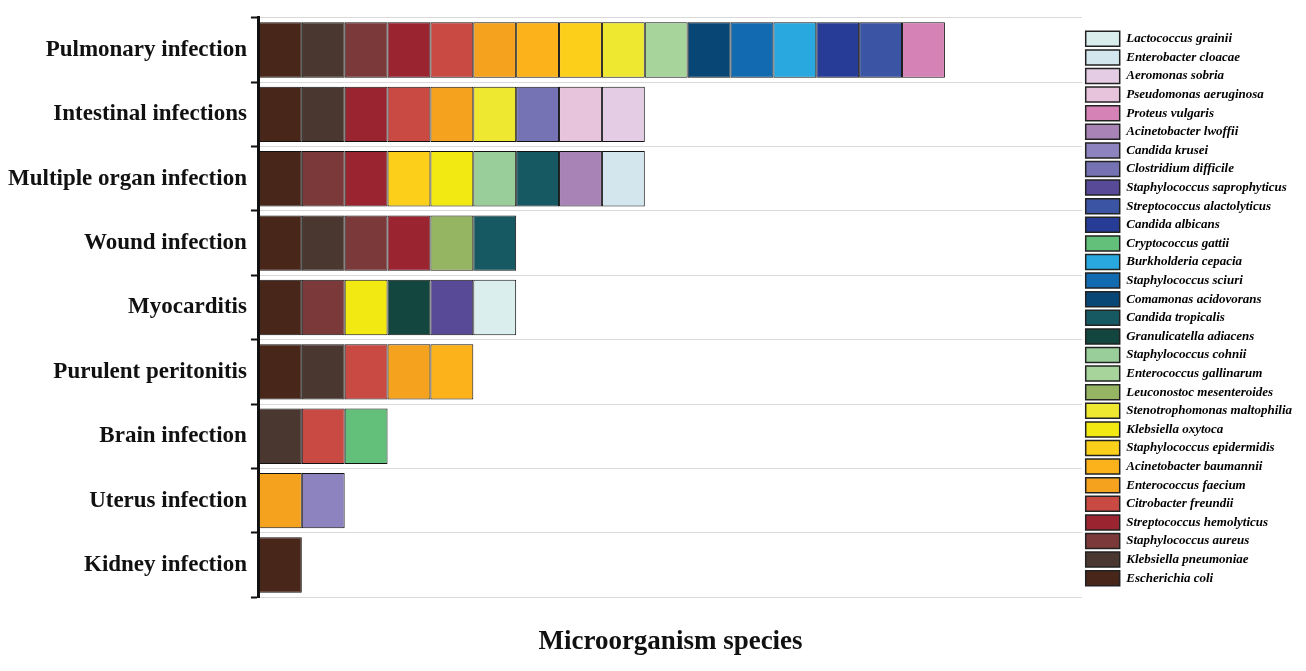  I want to click on legend-label: Enterococcus faecium, so click(1185, 484).